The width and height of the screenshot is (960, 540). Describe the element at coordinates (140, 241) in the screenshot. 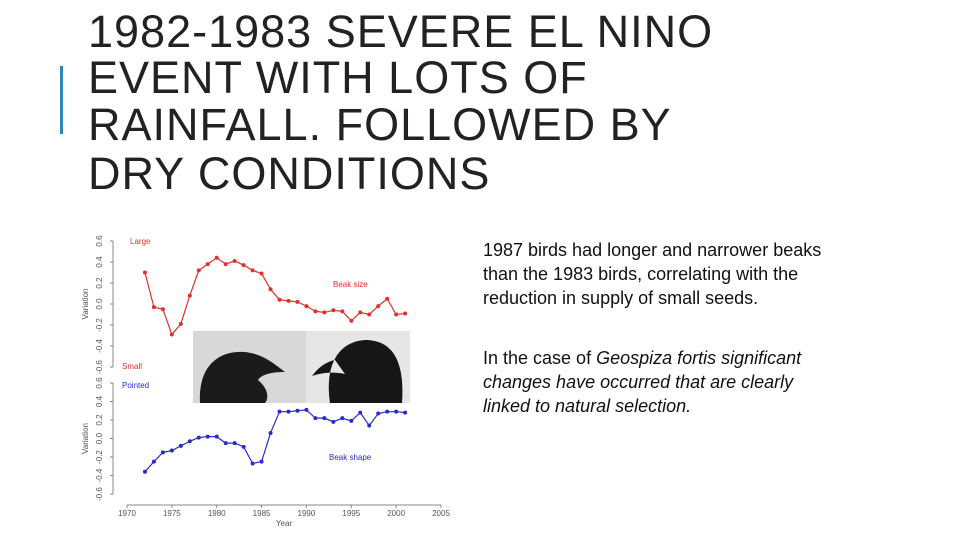

I see `annotation: Large` at that location.